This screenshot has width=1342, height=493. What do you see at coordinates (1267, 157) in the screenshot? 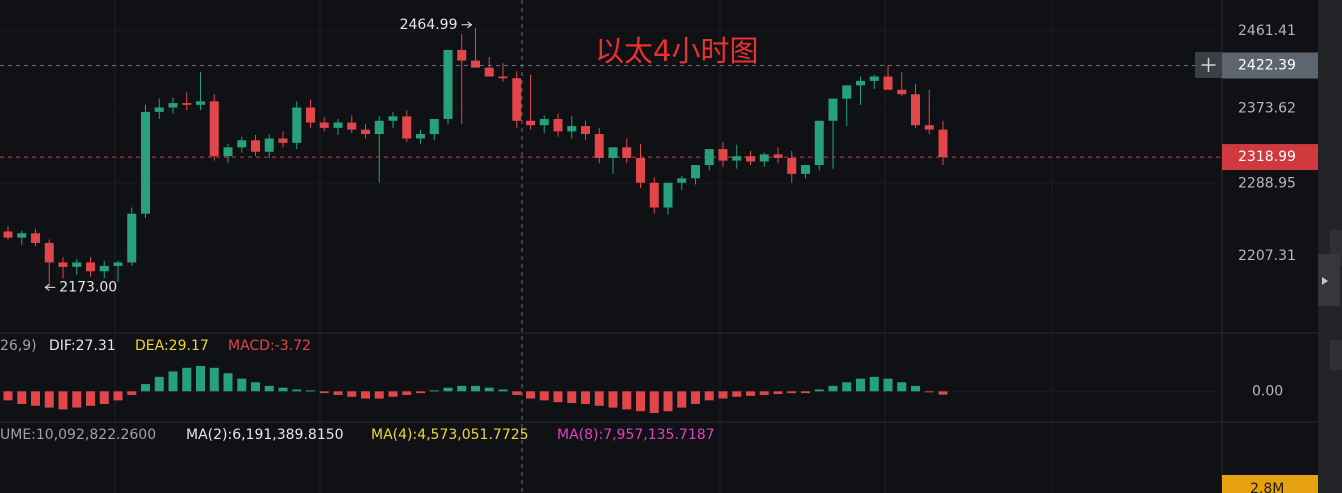
I see `last-price-label: 2318.99` at bounding box center [1267, 157].